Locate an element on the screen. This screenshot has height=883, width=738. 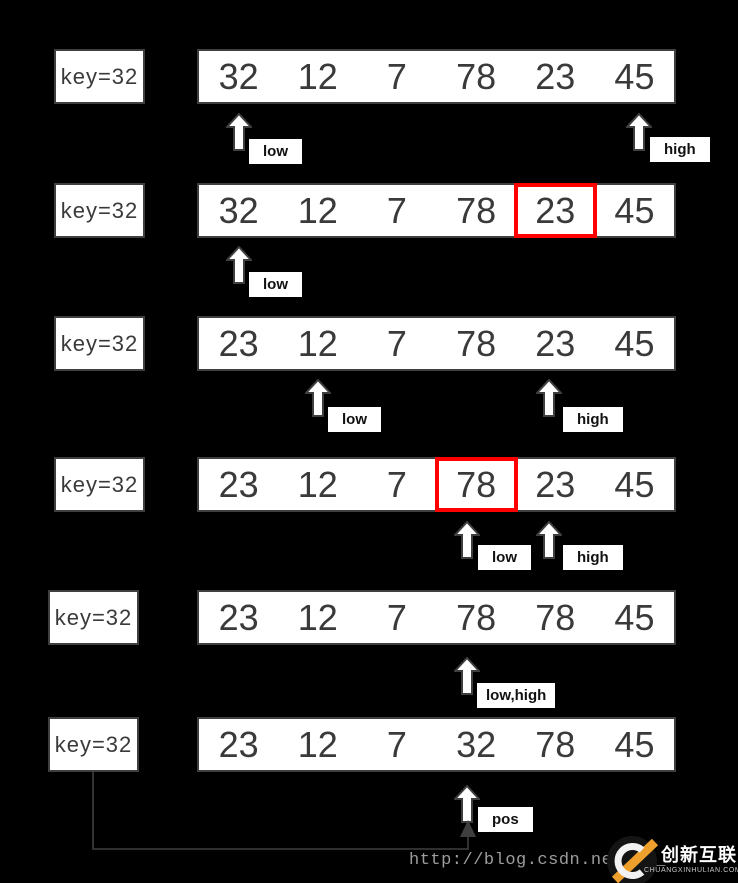
array-cell-highlighted: 78 is located at coordinates (476, 484).